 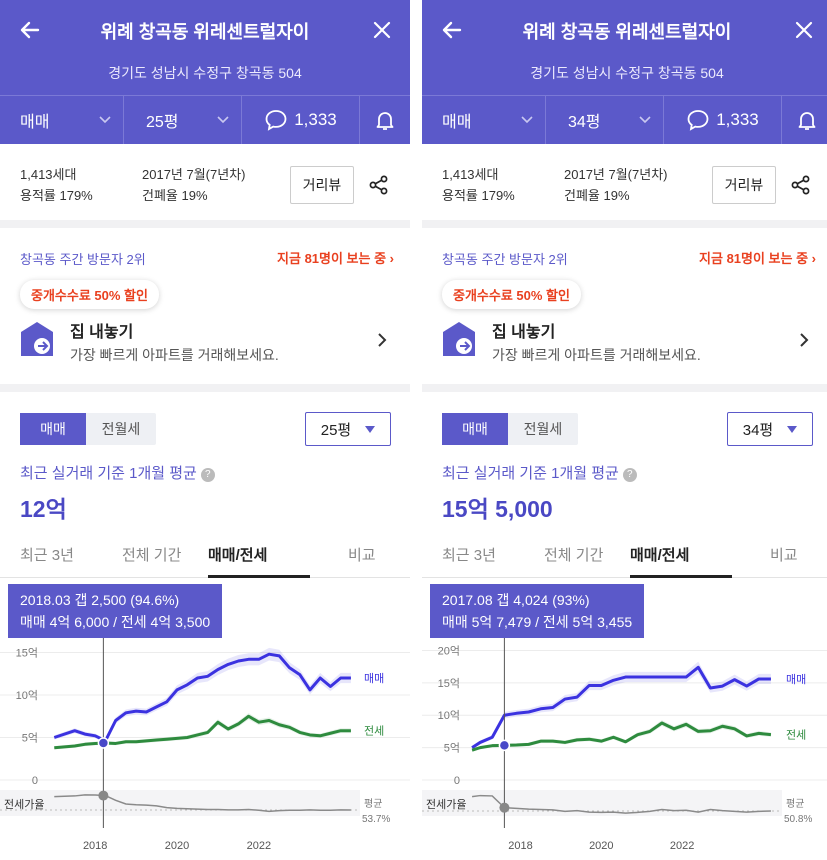 I want to click on sale-range-band, so click(x=621, y=705).